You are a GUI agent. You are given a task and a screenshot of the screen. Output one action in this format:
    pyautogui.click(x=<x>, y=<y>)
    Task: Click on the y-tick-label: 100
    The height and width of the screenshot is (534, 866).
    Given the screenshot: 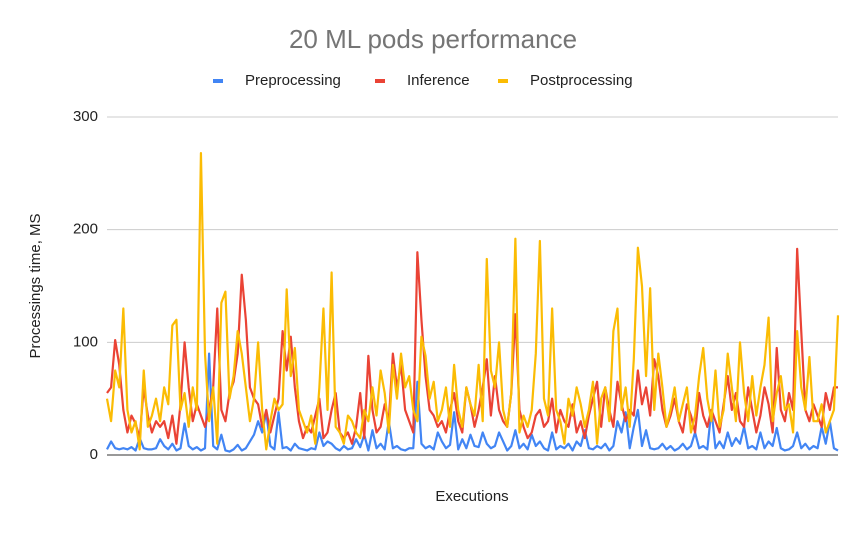 What is the action you would take?
    pyautogui.click(x=85, y=341)
    